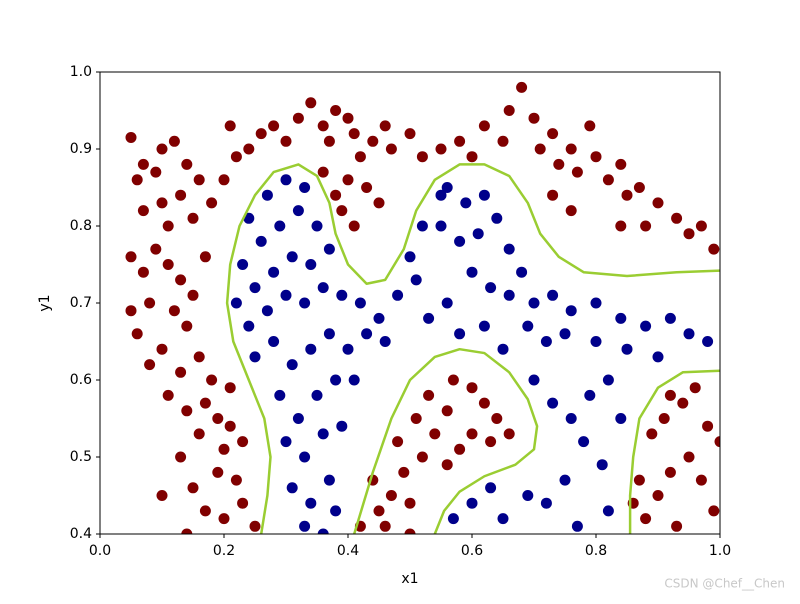 The width and height of the screenshot is (800, 604). Describe the element at coordinates (45, 302) in the screenshot. I see `y-axis-label: y1` at that location.